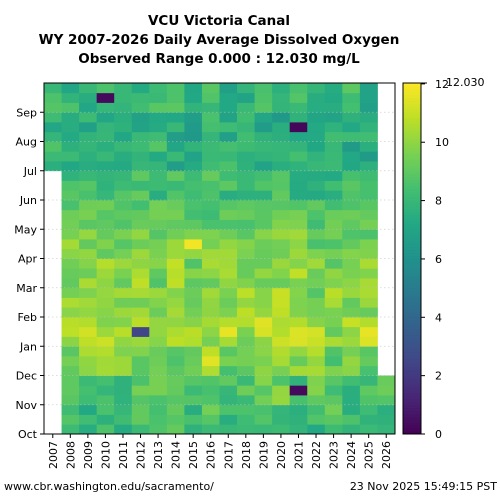  I want to click on x-tick-label: 2011, so click(123, 455).